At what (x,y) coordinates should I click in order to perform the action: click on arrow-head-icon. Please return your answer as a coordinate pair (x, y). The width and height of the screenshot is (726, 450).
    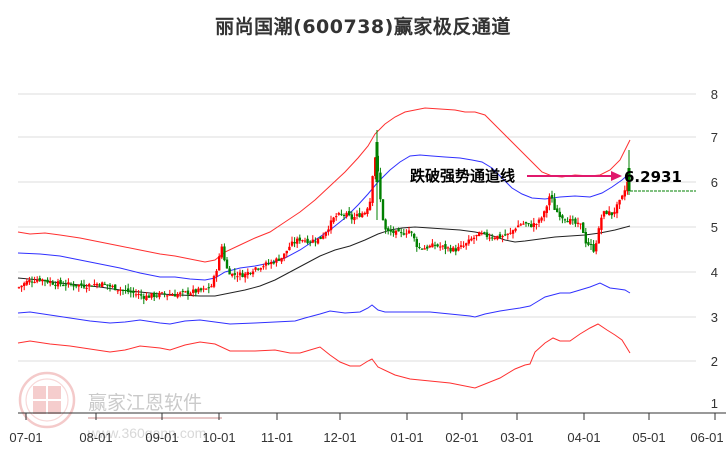
    Looking at the image, I should click on (616, 176).